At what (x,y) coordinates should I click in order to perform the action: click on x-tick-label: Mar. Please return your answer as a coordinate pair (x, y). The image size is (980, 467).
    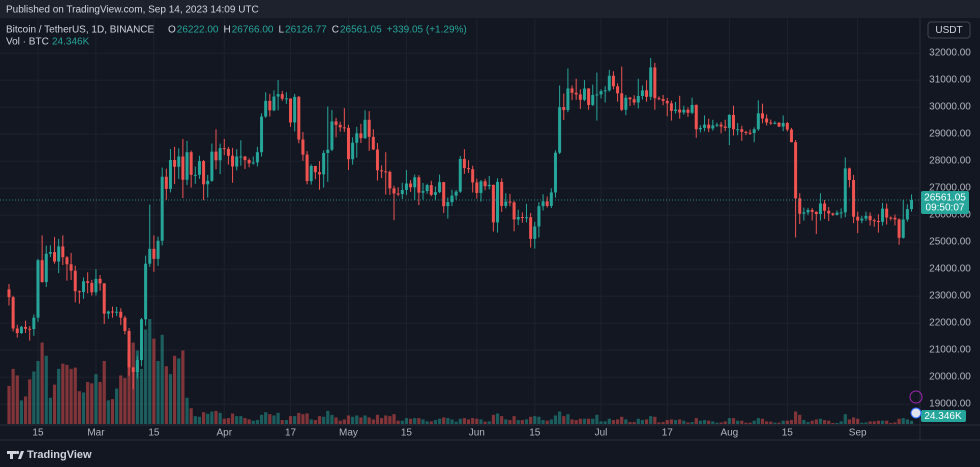
    Looking at the image, I should click on (96, 433).